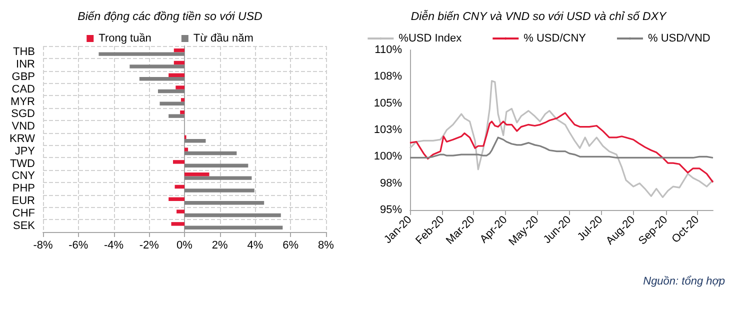  What do you see at coordinates (24, 126) in the screenshot?
I see `y-tick-label: VND` at bounding box center [24, 126].